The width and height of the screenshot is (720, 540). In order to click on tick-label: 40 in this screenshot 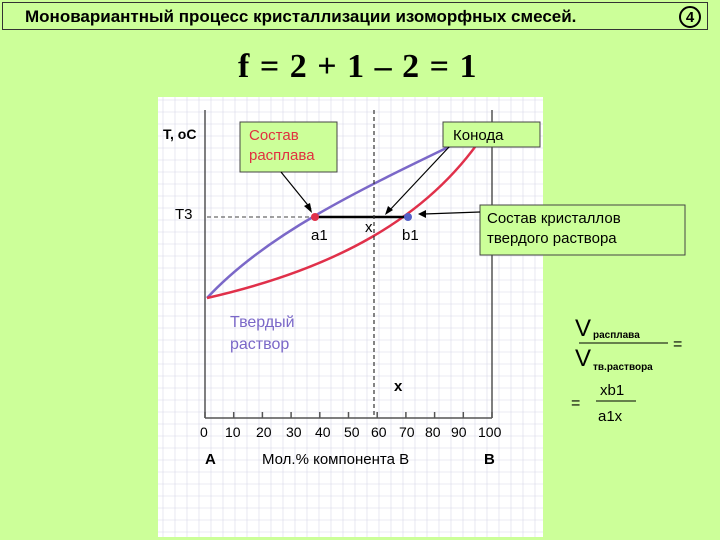, I will do `click(323, 432)`.